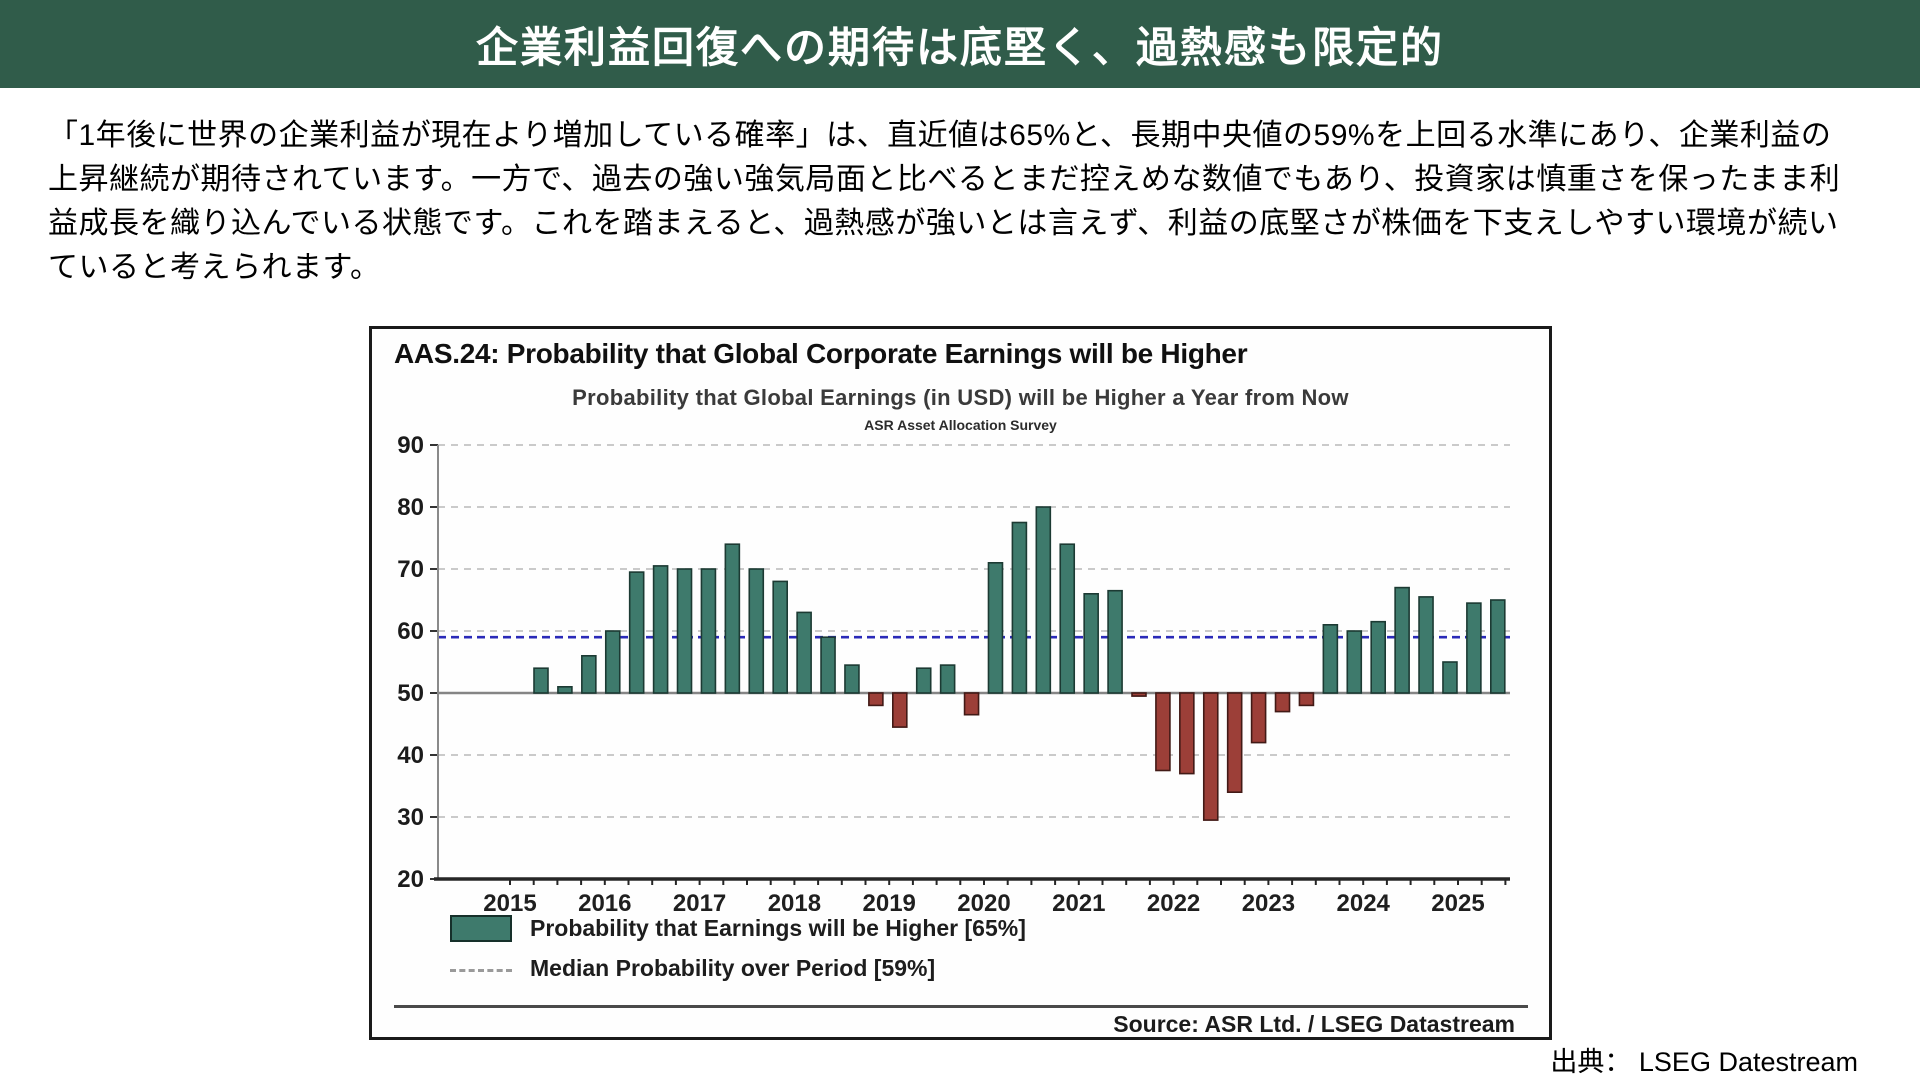 The image size is (1920, 1080). Describe the element at coordinates (410, 817) in the screenshot. I see `y-tick-label: 30` at that location.